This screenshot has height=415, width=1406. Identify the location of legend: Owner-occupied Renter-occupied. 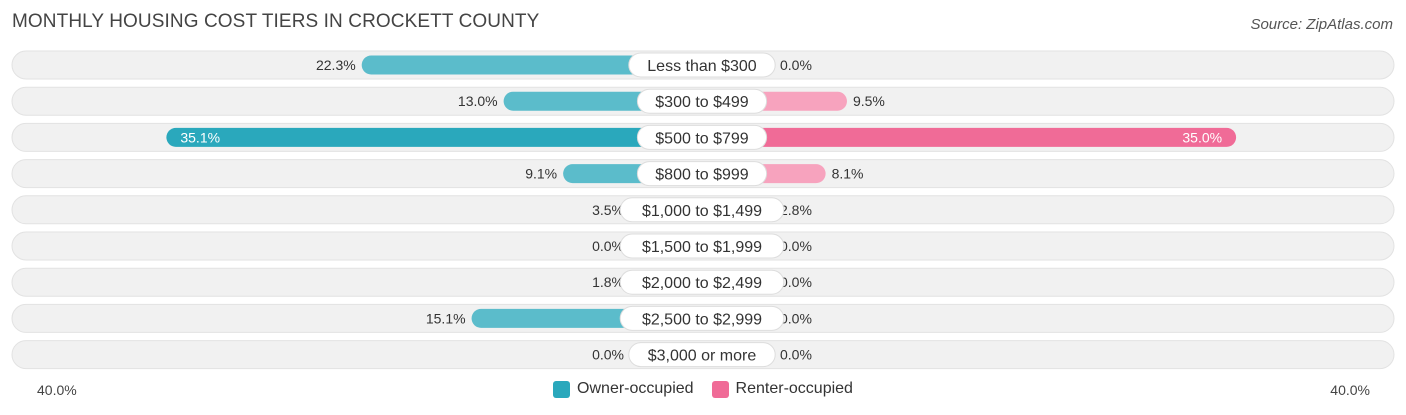
(703, 389).